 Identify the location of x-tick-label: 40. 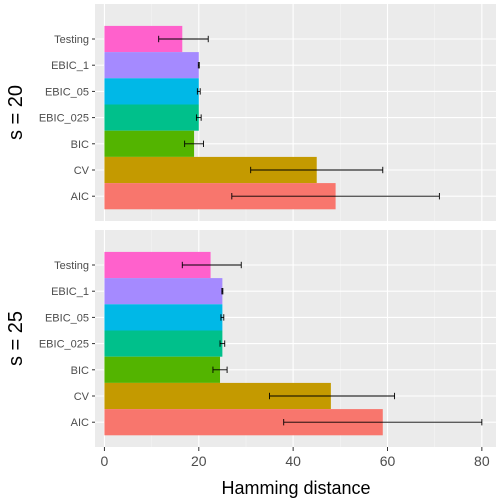
(293, 461).